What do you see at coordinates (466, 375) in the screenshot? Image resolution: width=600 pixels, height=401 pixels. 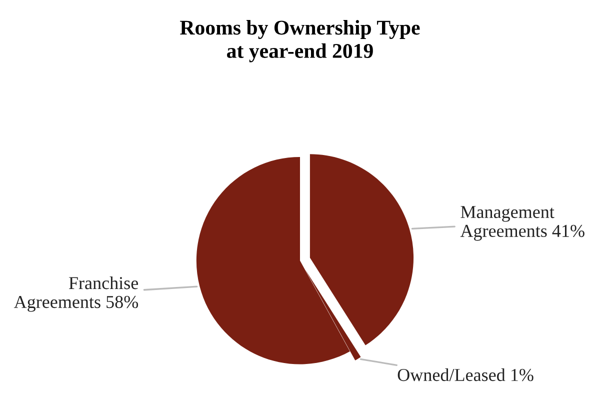 I see `slice-label: Owned/Leased 1%` at bounding box center [466, 375].